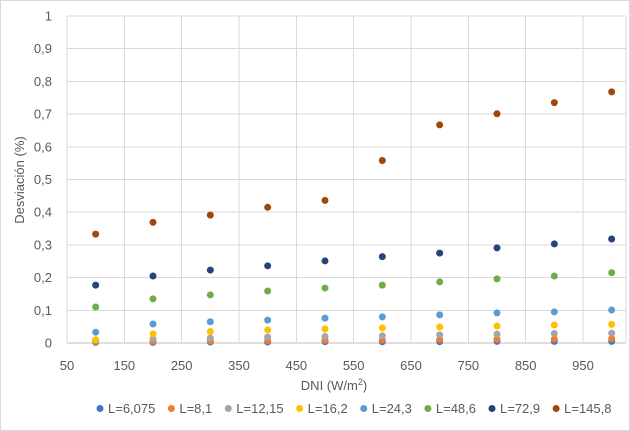 The height and width of the screenshot is (431, 630). I want to click on y-tick-label: 0, so click(48, 343).